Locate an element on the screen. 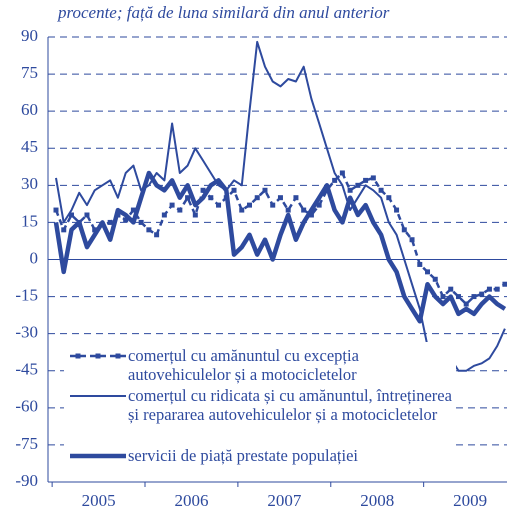 The image size is (507, 517). x-tick-label: 2009 is located at coordinates (470, 500).